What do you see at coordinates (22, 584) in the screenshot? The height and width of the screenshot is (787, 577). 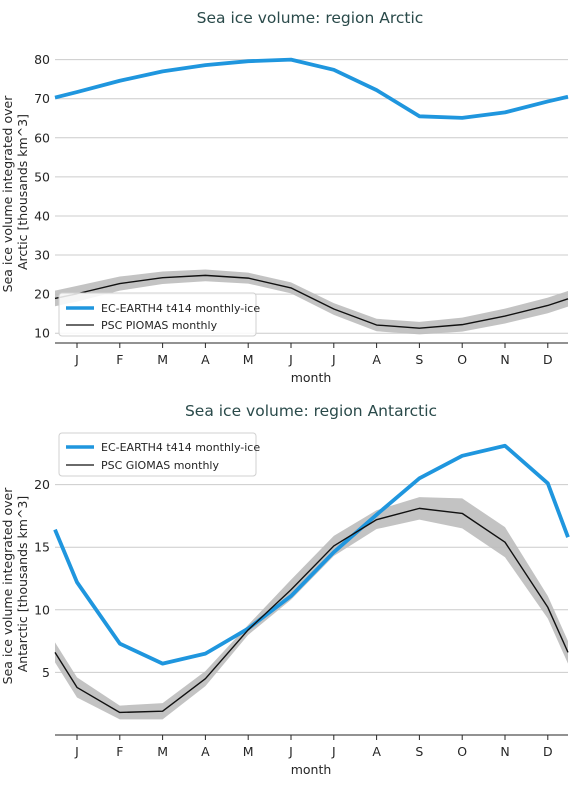 I see `y-axis-label-line-2: Antarctic [thousands km^3]` at bounding box center [22, 584].